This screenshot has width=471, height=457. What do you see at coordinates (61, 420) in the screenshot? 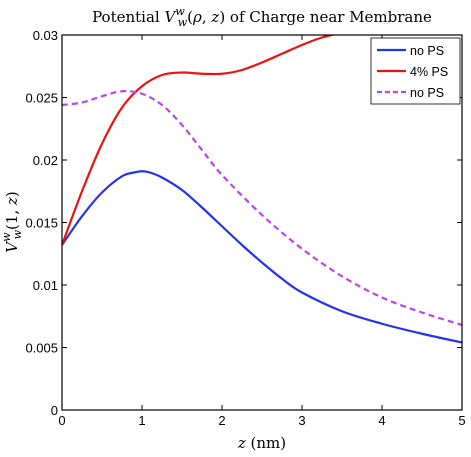
I see `x-tick-label: 0` at bounding box center [61, 420].